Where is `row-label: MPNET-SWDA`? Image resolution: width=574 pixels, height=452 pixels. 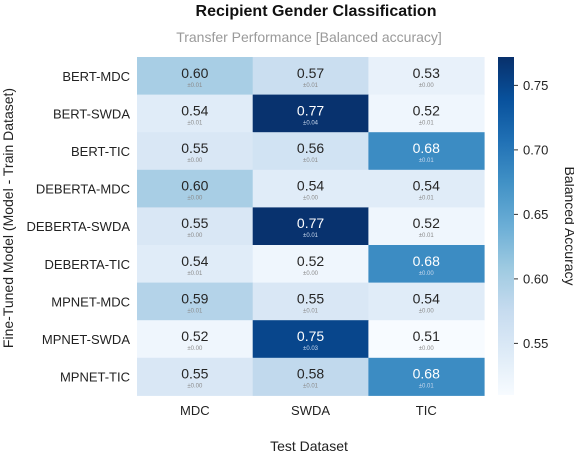 row-label: MPNET-SWDA is located at coordinates (86, 339).